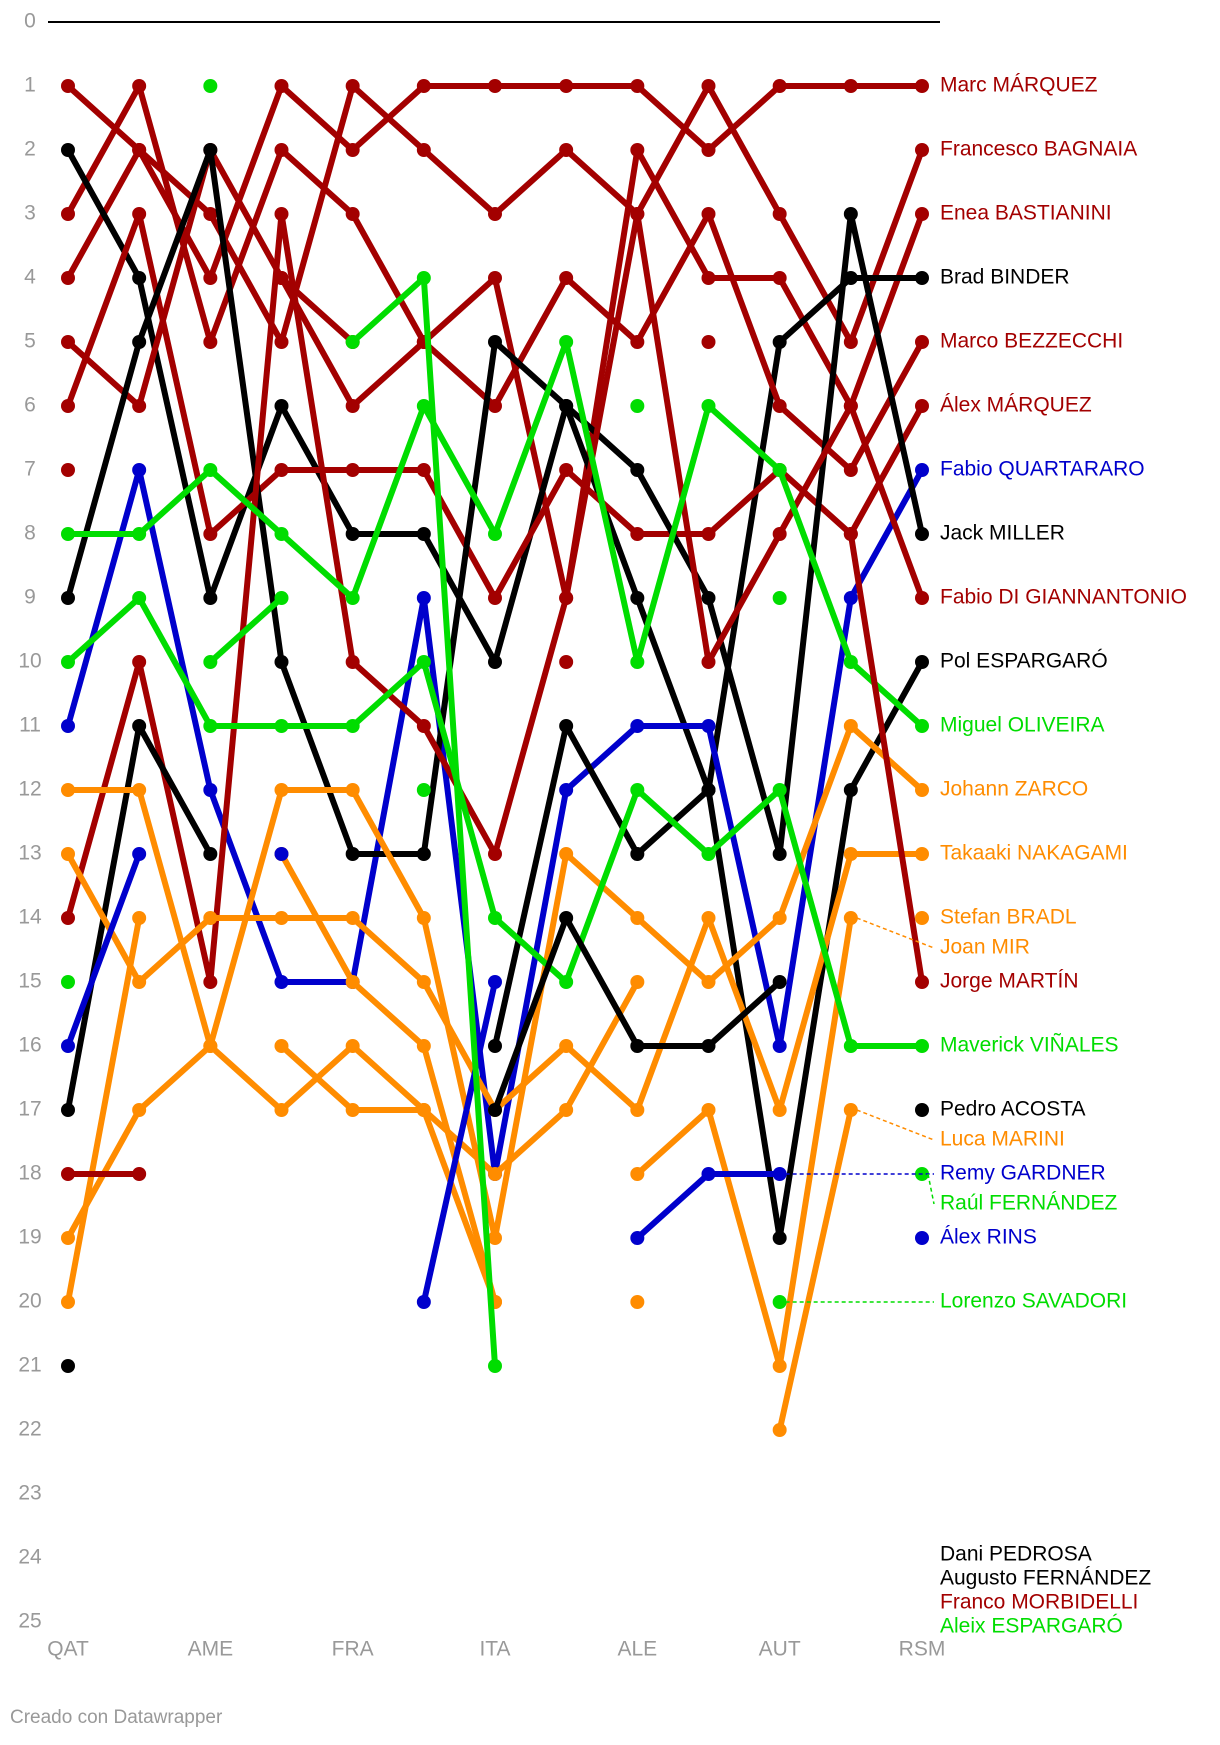 The height and width of the screenshot is (1745, 1220). I want to click on y-tick-label: 25, so click(29, 1621).